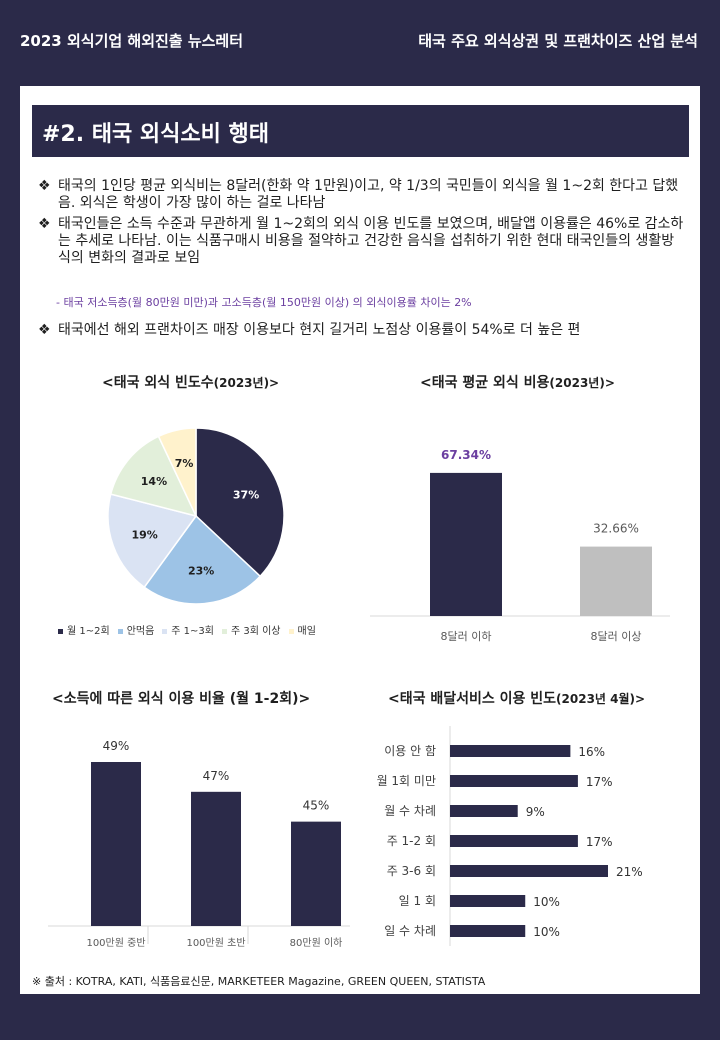  I want to click on income-bar-chart: 49% 100만원 중반 47% 100만원 초반 45% 80만원 이하, so click(199, 844).